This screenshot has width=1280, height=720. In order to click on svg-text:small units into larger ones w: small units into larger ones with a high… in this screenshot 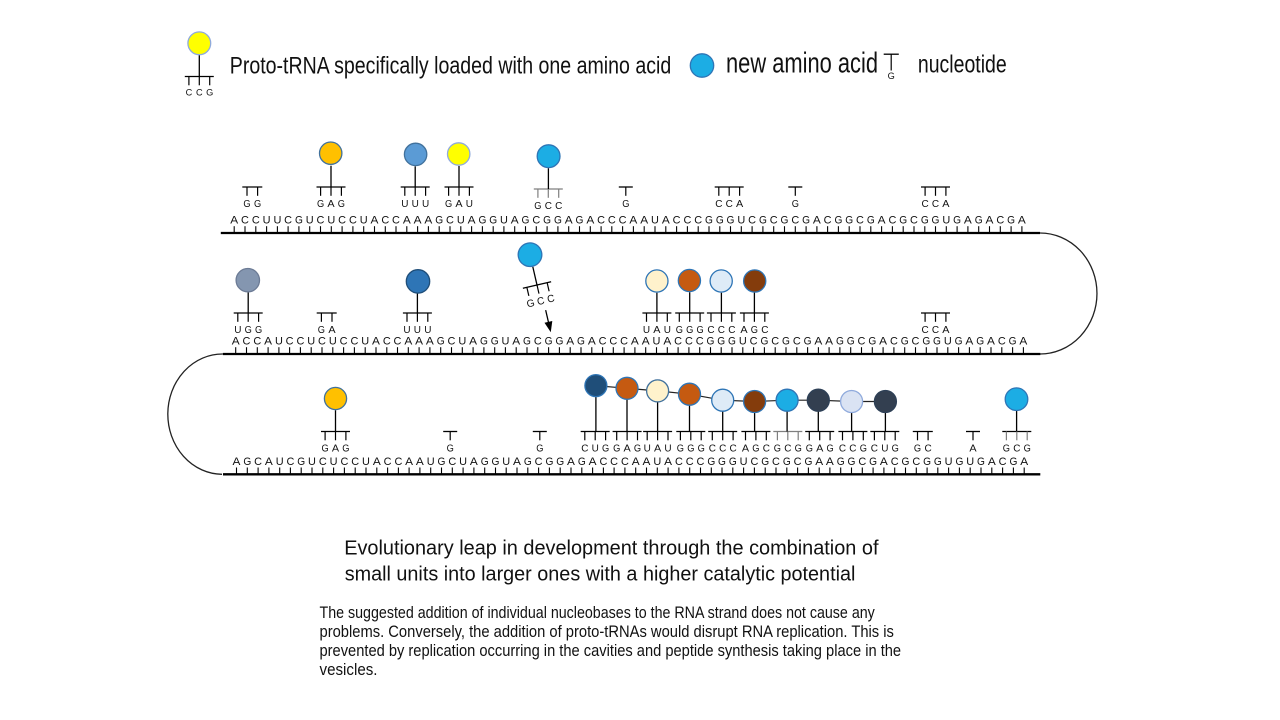, I will do `click(600, 573)`.